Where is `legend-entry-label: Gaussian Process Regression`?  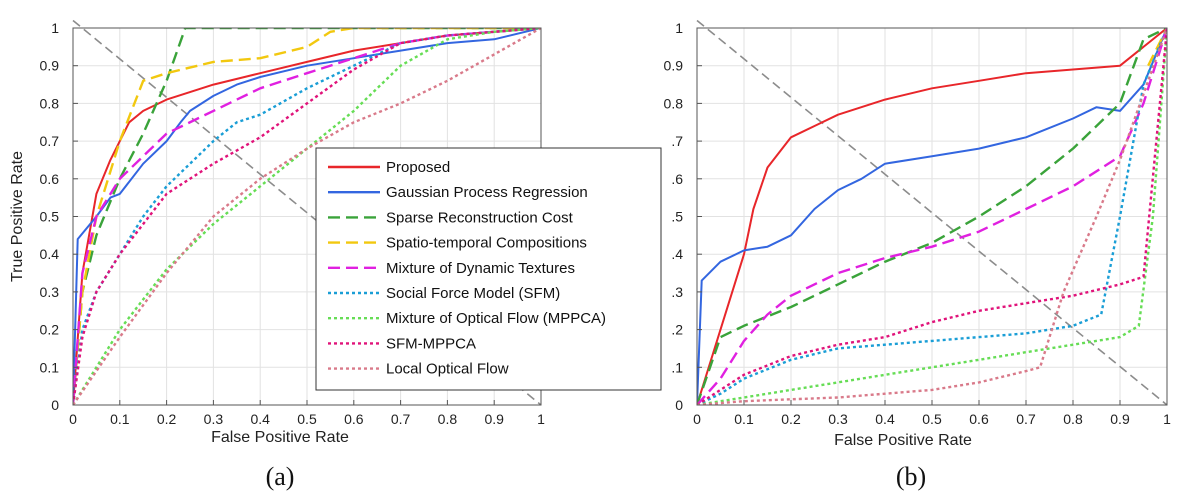
legend-entry-label: Gaussian Process Regression is located at coordinates (487, 192).